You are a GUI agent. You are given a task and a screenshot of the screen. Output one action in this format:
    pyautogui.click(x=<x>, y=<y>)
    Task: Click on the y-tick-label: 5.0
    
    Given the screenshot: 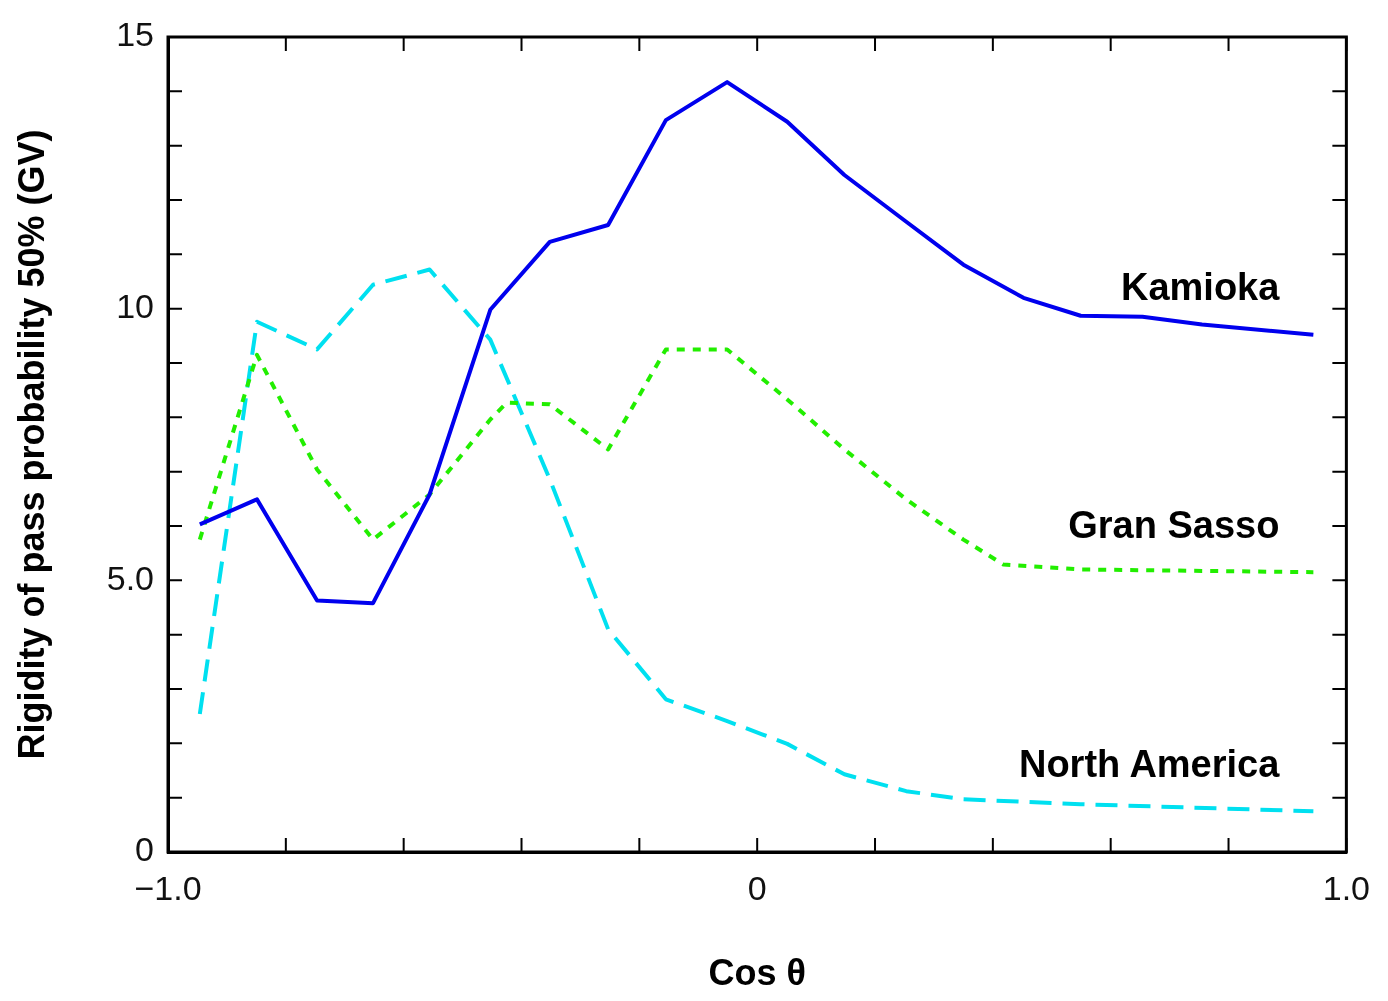 What is the action you would take?
    pyautogui.click(x=130, y=577)
    